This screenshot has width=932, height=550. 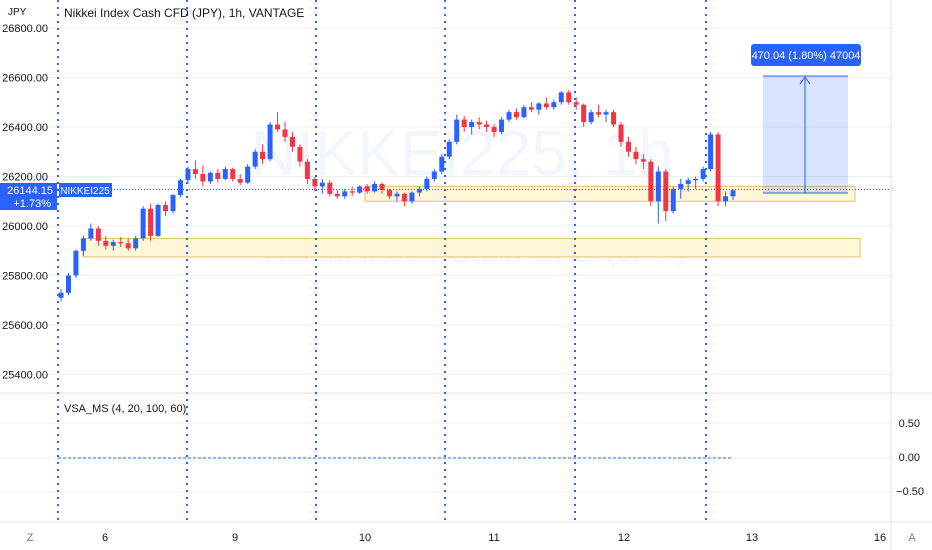 What do you see at coordinates (471, 247) in the screenshot?
I see `price-zone` at bounding box center [471, 247].